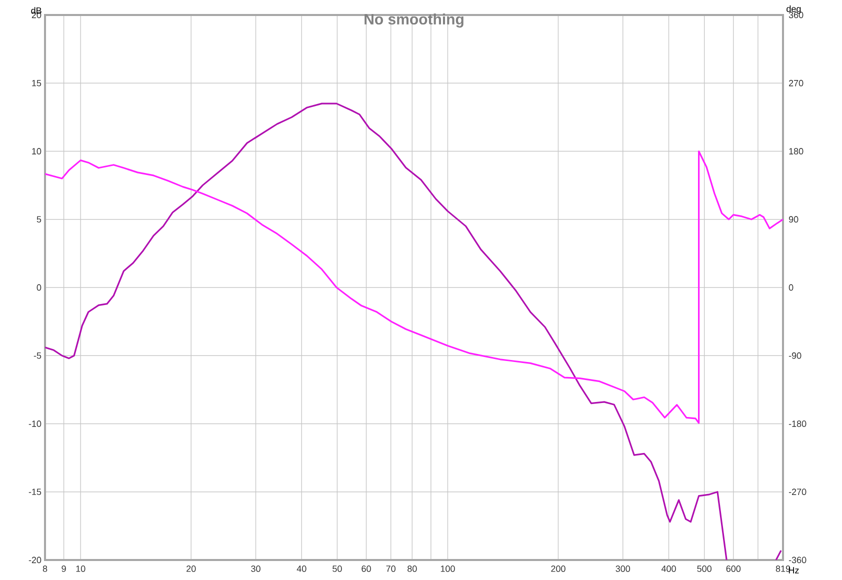 This screenshot has height=580, width=842. I want to click on y-tick-label: 10, so click(37, 151).